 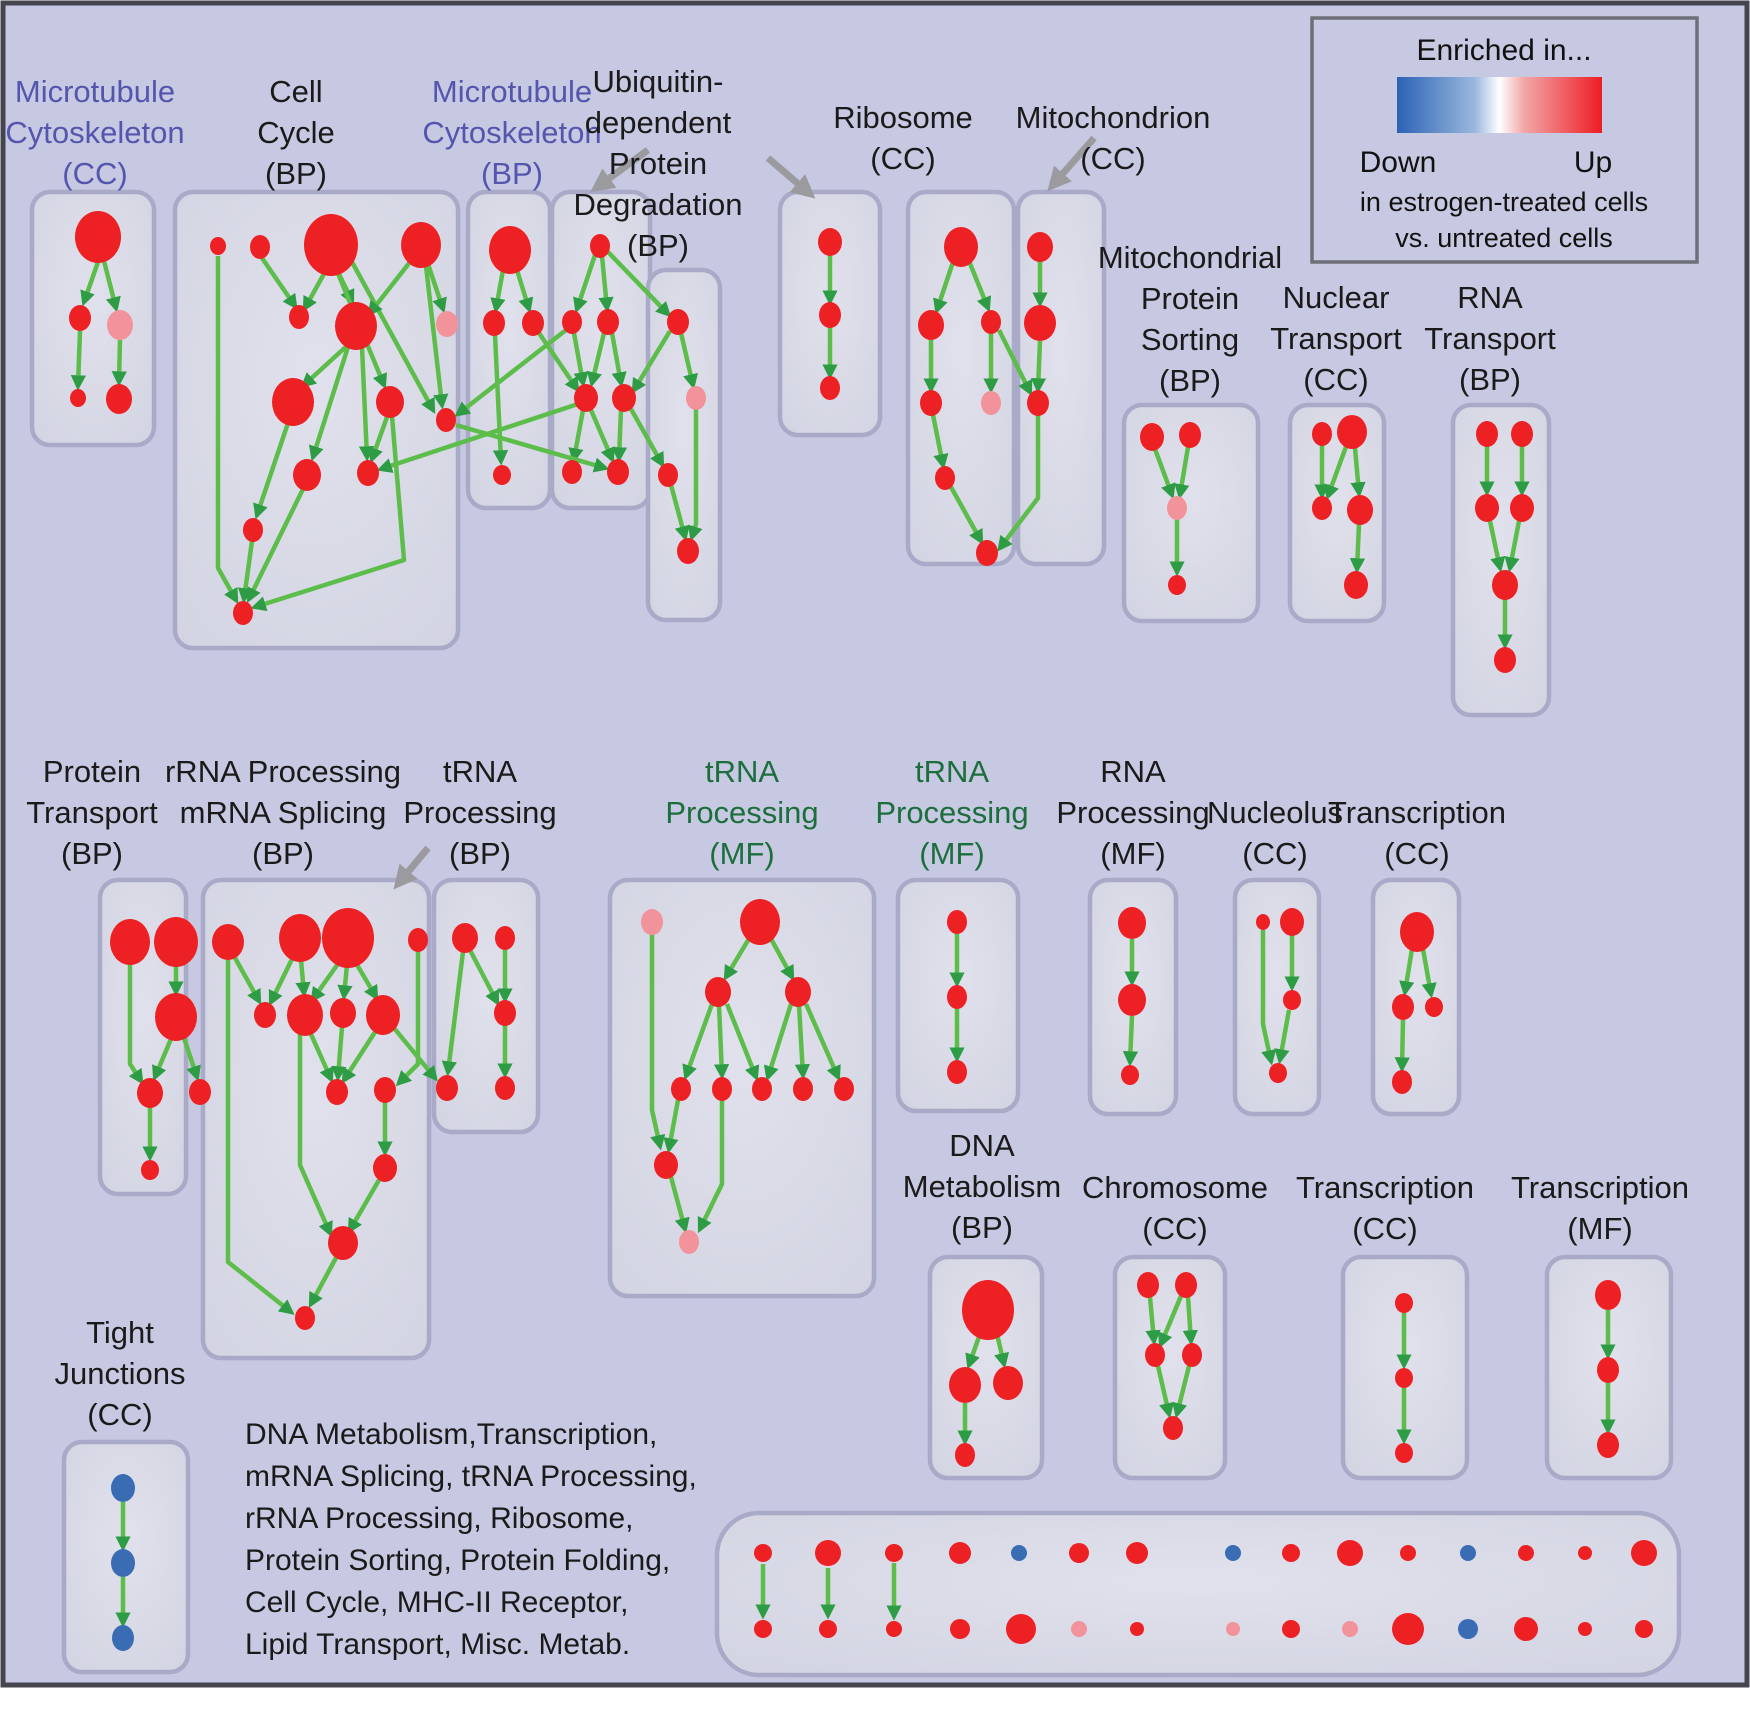 I want to click on legend-box, so click(x=1504, y=140).